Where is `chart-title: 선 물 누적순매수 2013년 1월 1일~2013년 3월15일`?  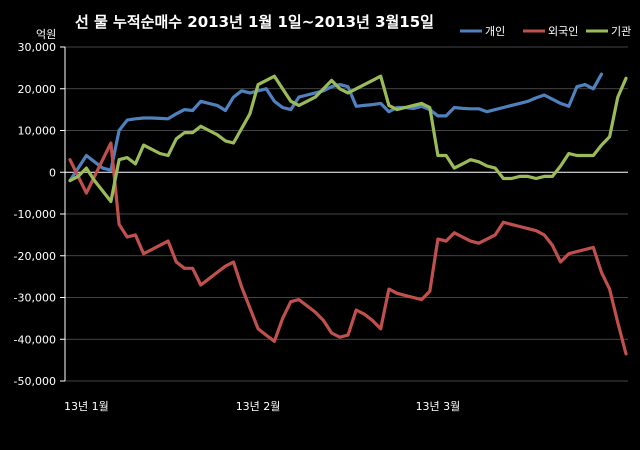 chart-title: 선 물 누적순매수 2013년 1월 1일~2013년 3월15일 is located at coordinates (254, 22).